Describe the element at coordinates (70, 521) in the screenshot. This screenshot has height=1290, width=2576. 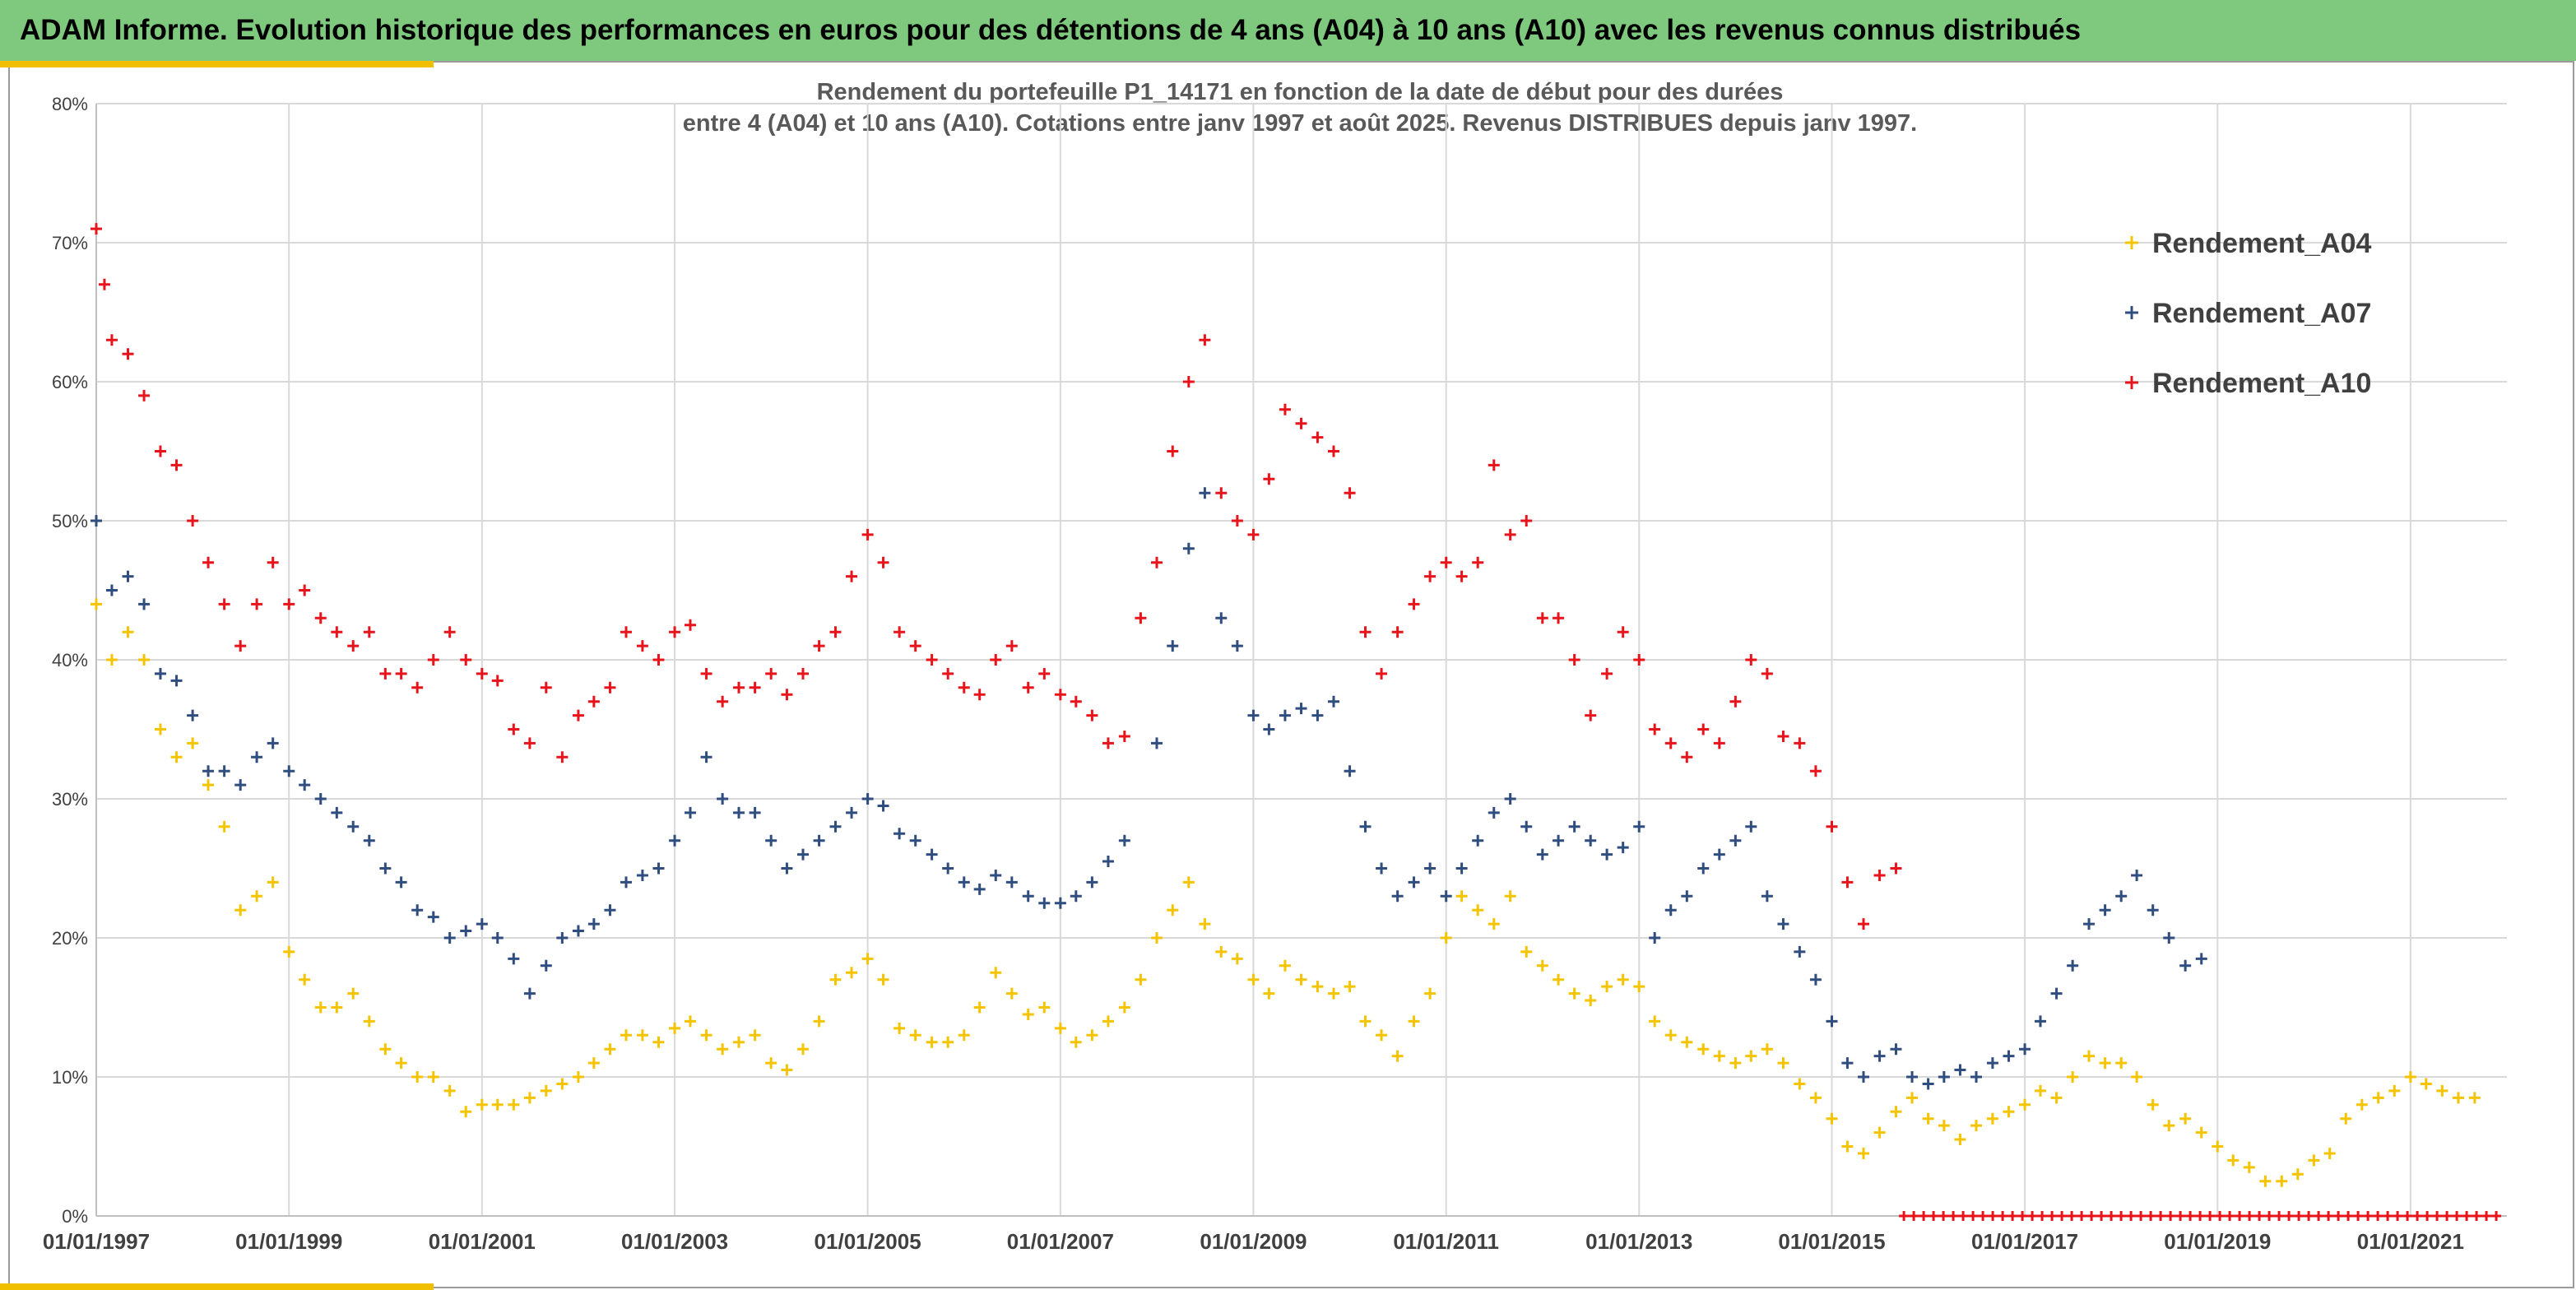
I see `y-tick-label: 50%` at that location.